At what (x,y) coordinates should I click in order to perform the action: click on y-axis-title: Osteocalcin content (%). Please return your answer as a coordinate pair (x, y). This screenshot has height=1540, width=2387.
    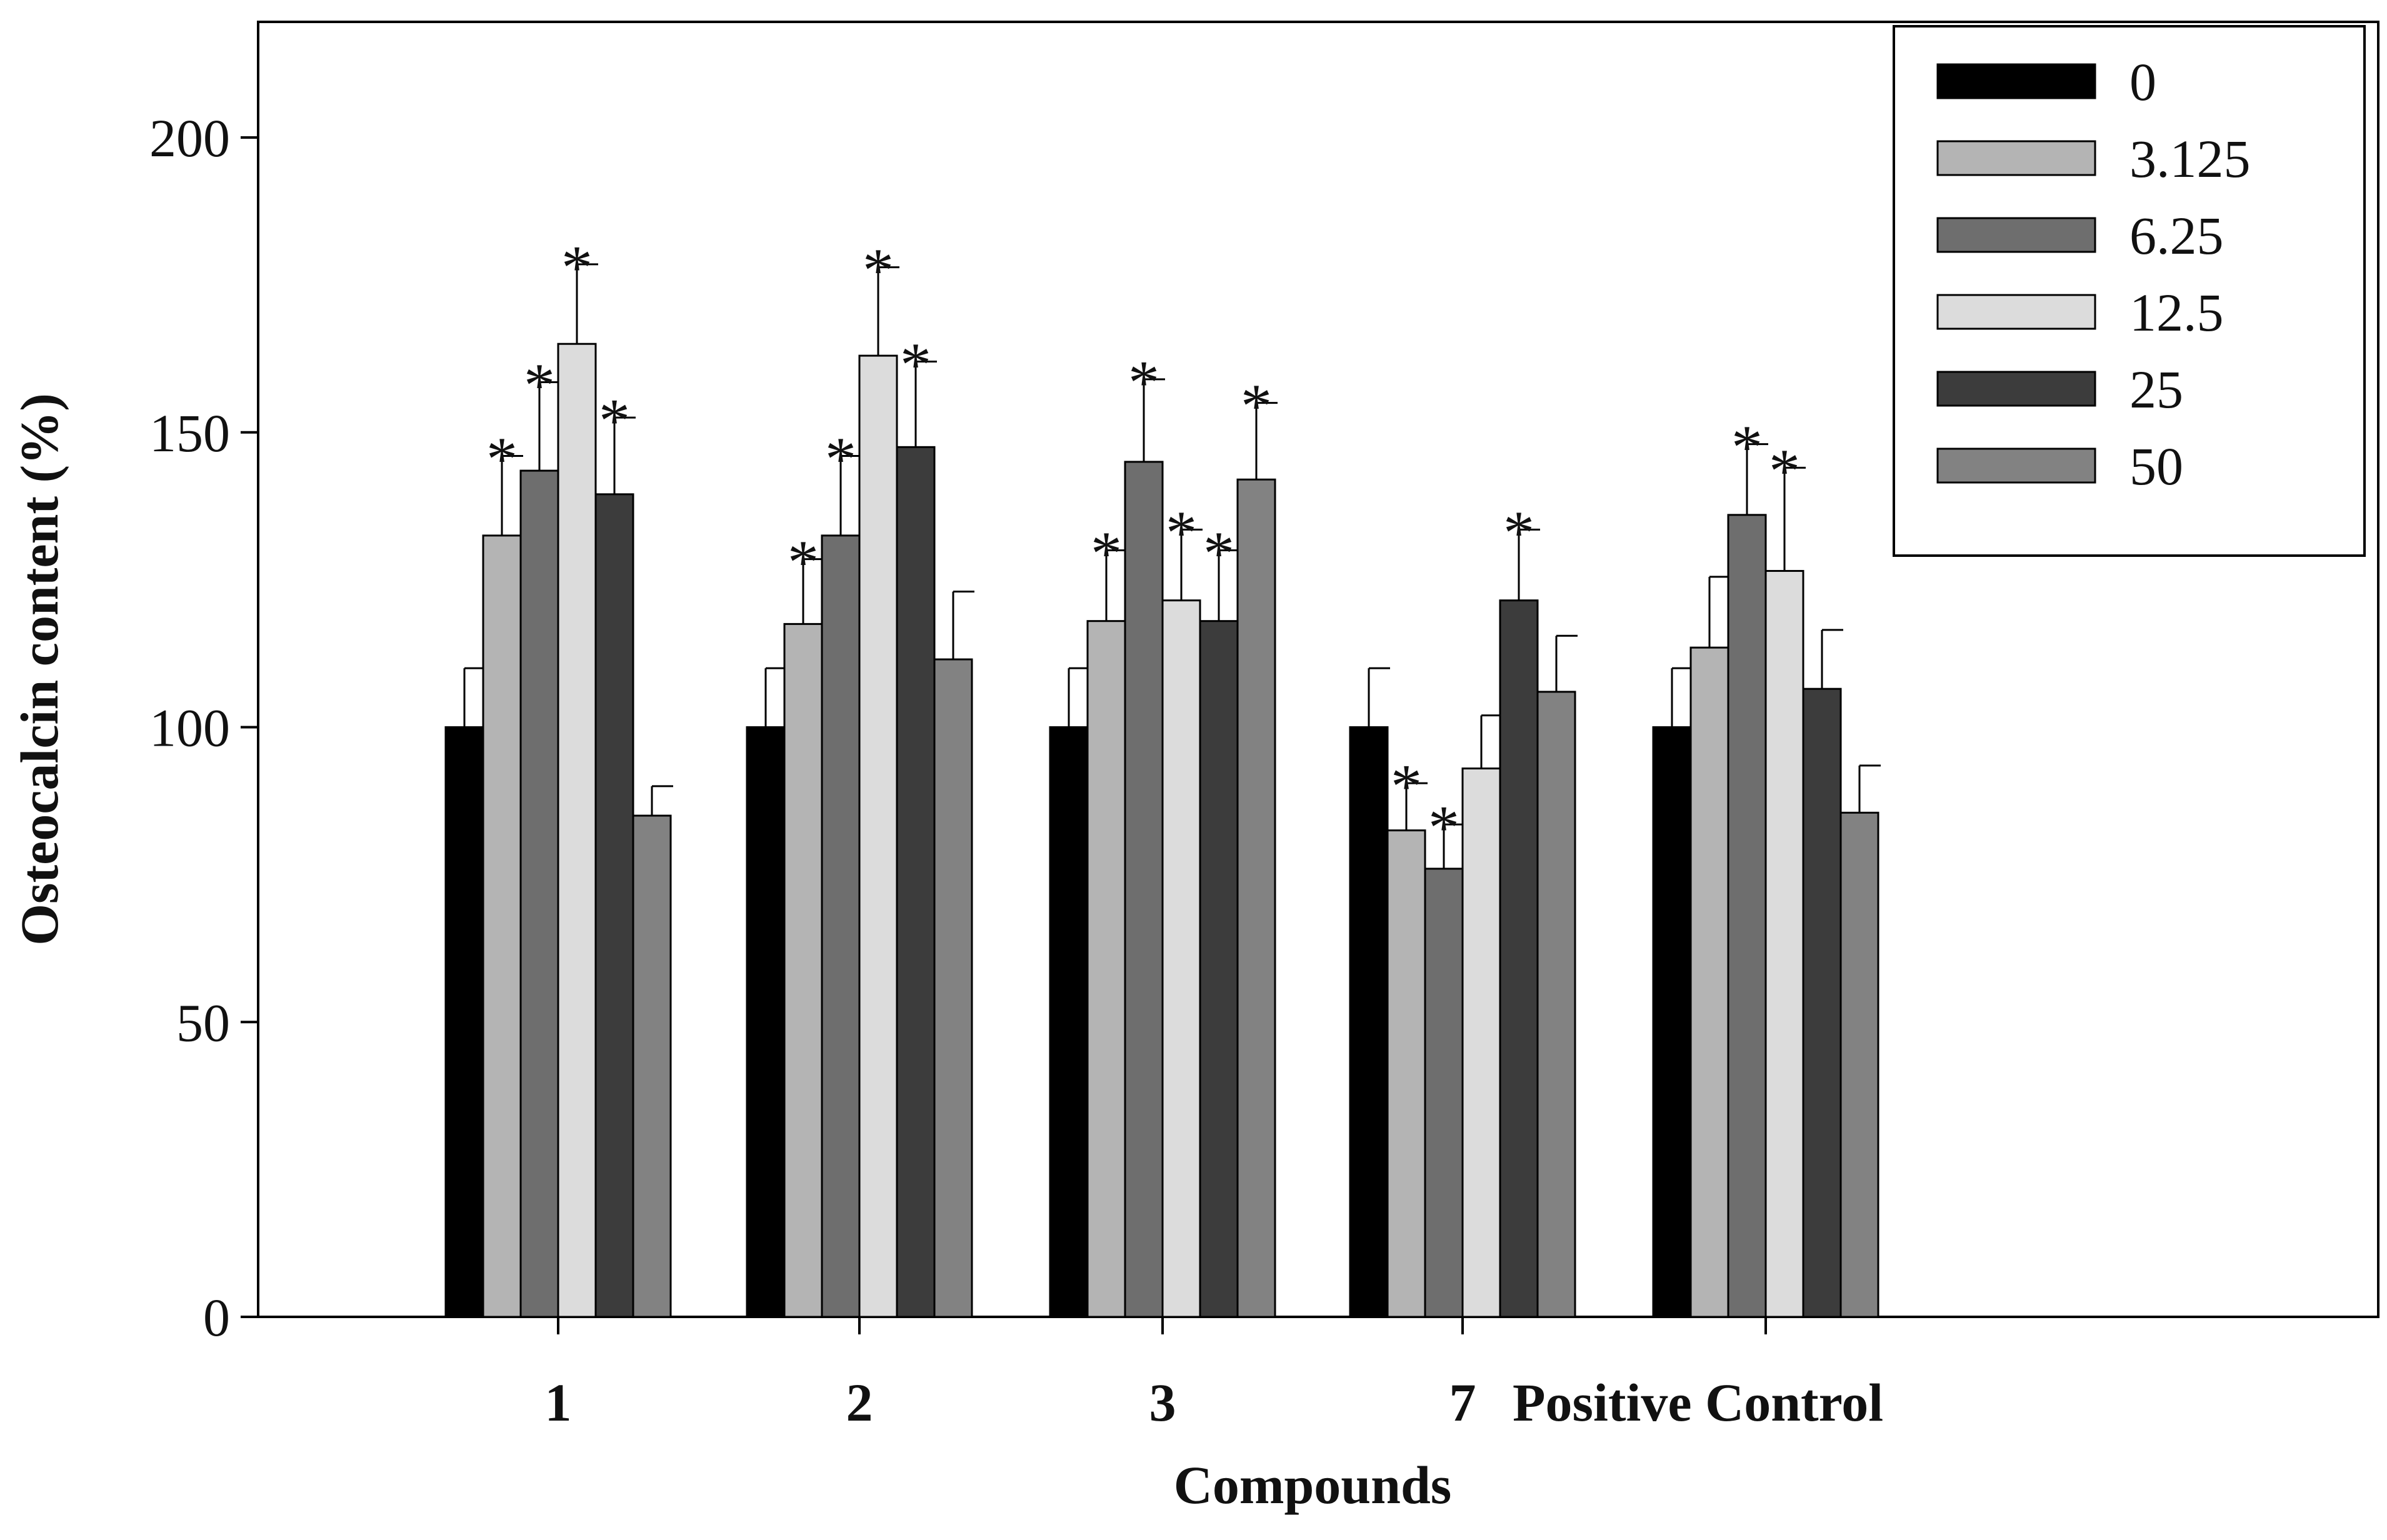
    Looking at the image, I should click on (39, 669).